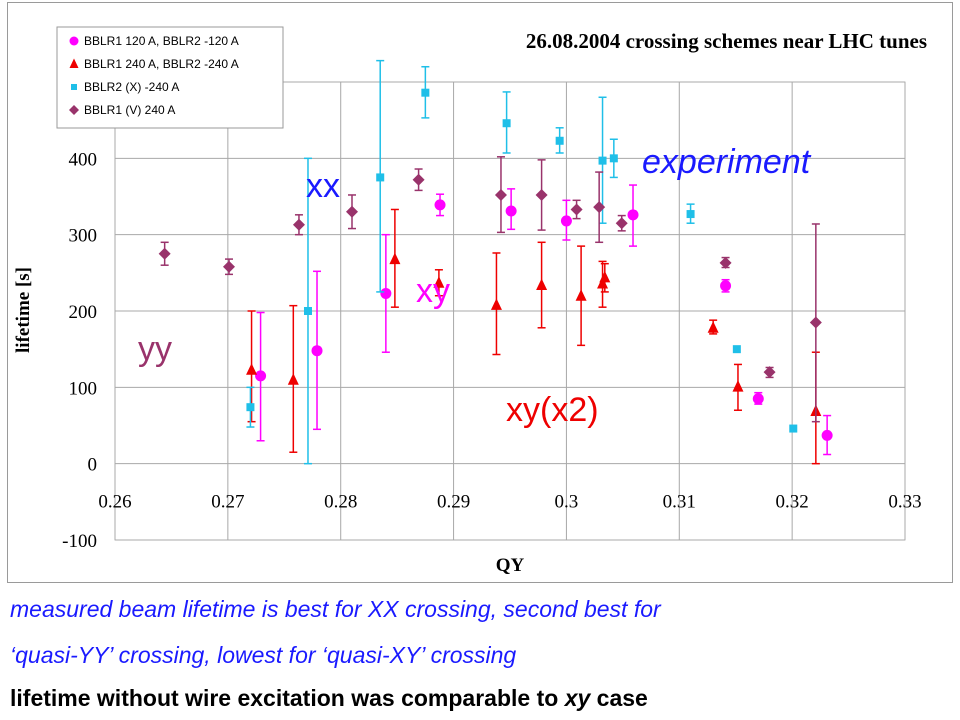  Describe the element at coordinates (131, 87) in the screenshot. I see `legend-entry-label: BBLR2 (X) -240 A` at that location.